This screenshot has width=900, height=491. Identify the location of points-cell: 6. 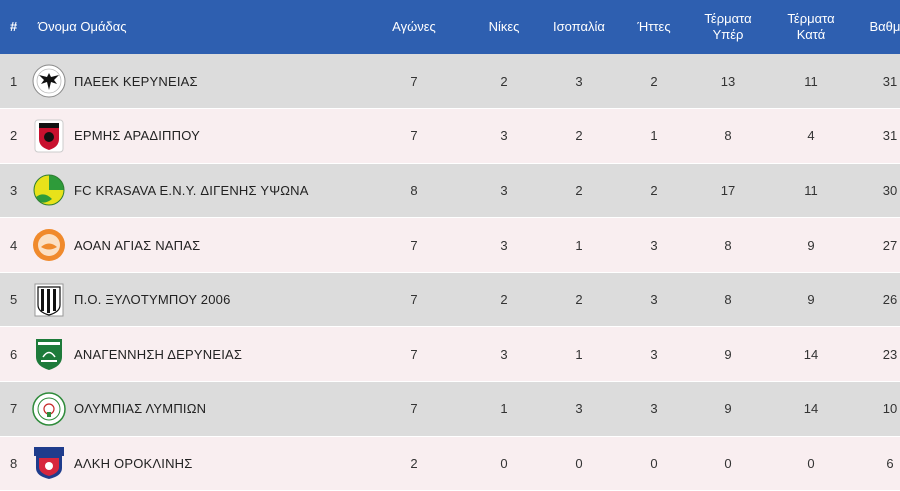
(877, 463).